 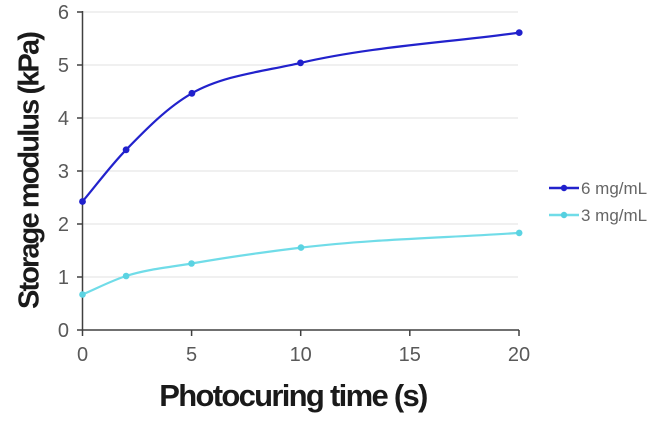 I want to click on svg-text: 1, so click(x=63, y=278).